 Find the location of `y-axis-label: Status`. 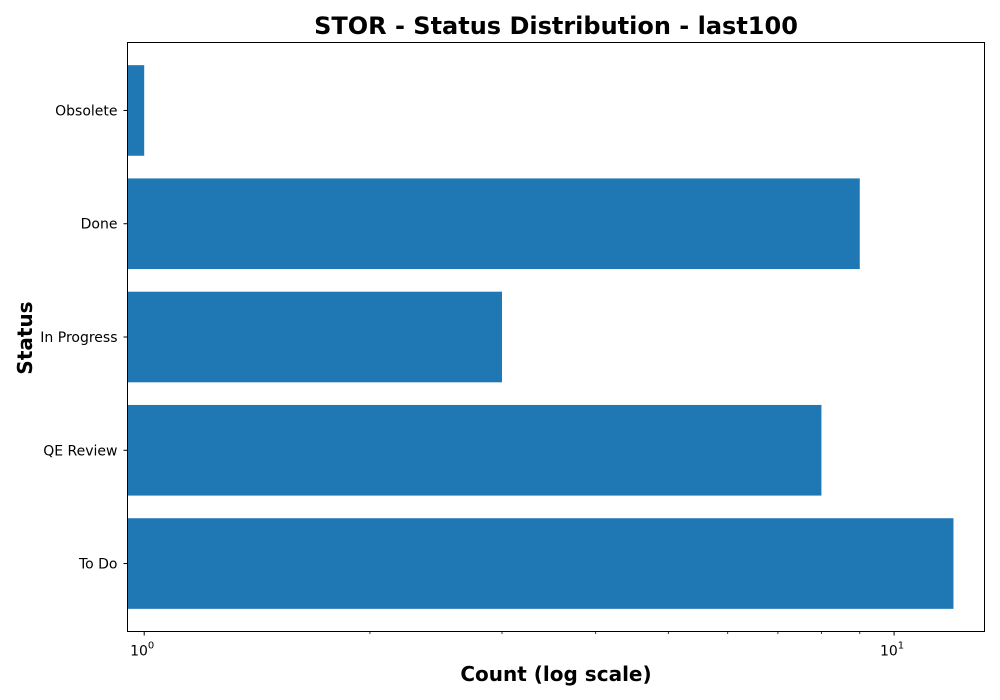

y-axis-label: Status is located at coordinates (25, 337).